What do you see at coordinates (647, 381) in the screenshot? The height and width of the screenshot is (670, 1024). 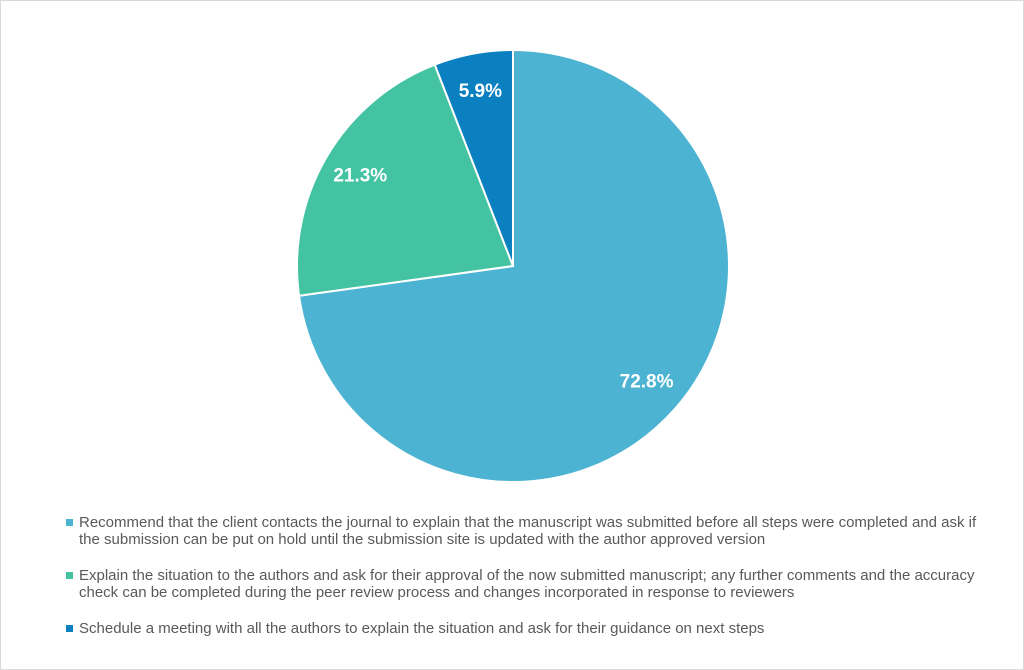 I see `data-label: 72.8%` at bounding box center [647, 381].